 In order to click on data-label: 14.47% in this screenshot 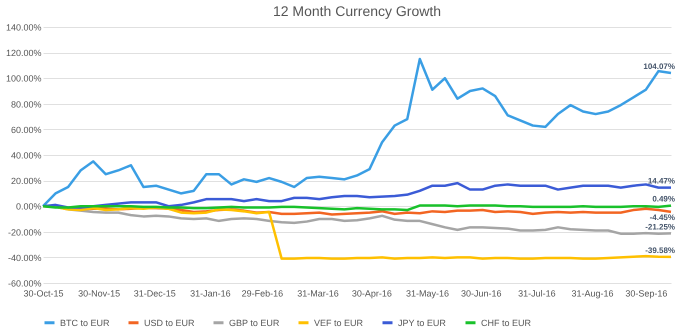, I will do `click(661, 181)`.